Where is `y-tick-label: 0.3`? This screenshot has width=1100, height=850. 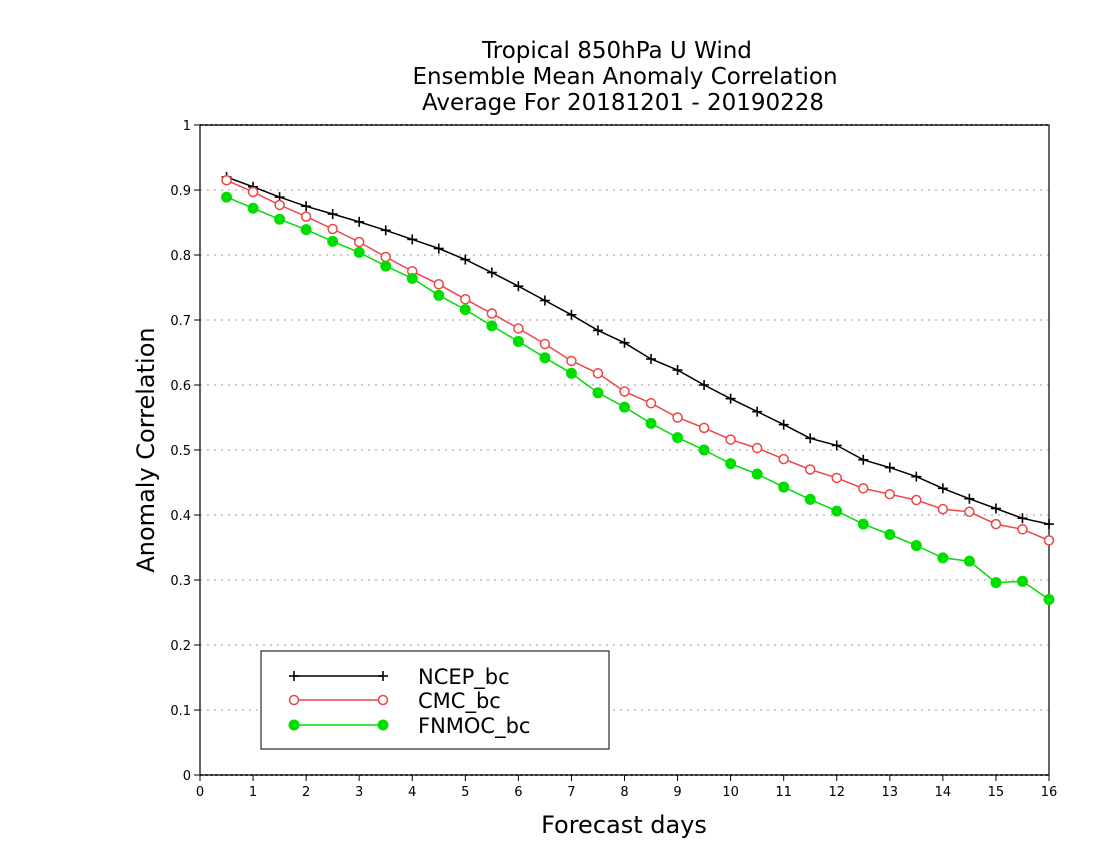 y-tick-label: 0.3 is located at coordinates (180, 581).